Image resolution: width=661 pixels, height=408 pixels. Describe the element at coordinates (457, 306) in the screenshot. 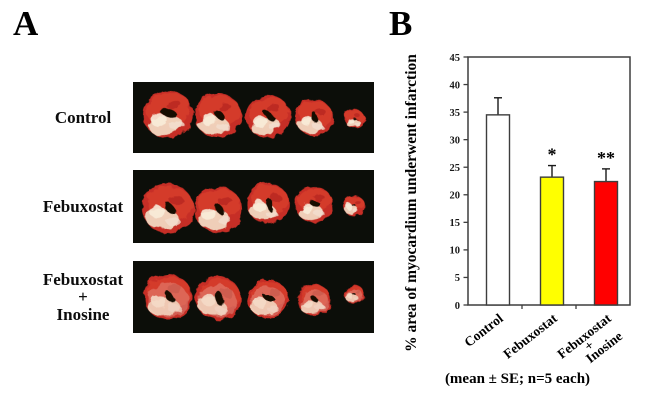

I see `y-tick-label: 0` at that location.